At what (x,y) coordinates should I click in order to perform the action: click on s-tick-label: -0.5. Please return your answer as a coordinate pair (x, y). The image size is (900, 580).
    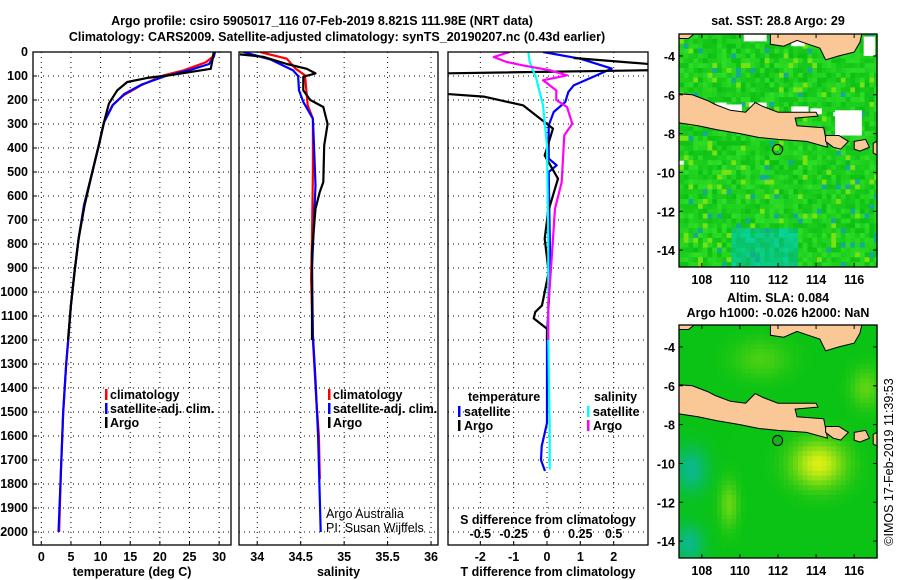
    Looking at the image, I should click on (481, 534).